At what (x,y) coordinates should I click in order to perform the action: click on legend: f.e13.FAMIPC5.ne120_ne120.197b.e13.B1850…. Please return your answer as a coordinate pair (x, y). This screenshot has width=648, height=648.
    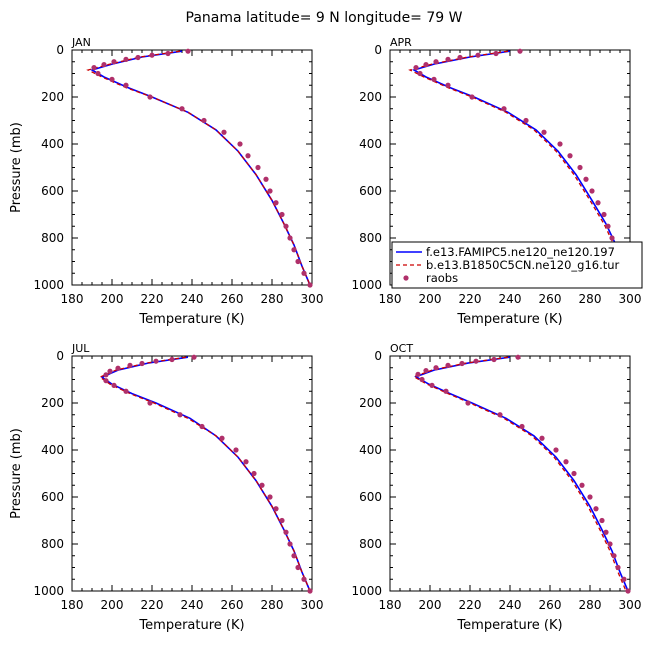
    Looking at the image, I should click on (517, 265).